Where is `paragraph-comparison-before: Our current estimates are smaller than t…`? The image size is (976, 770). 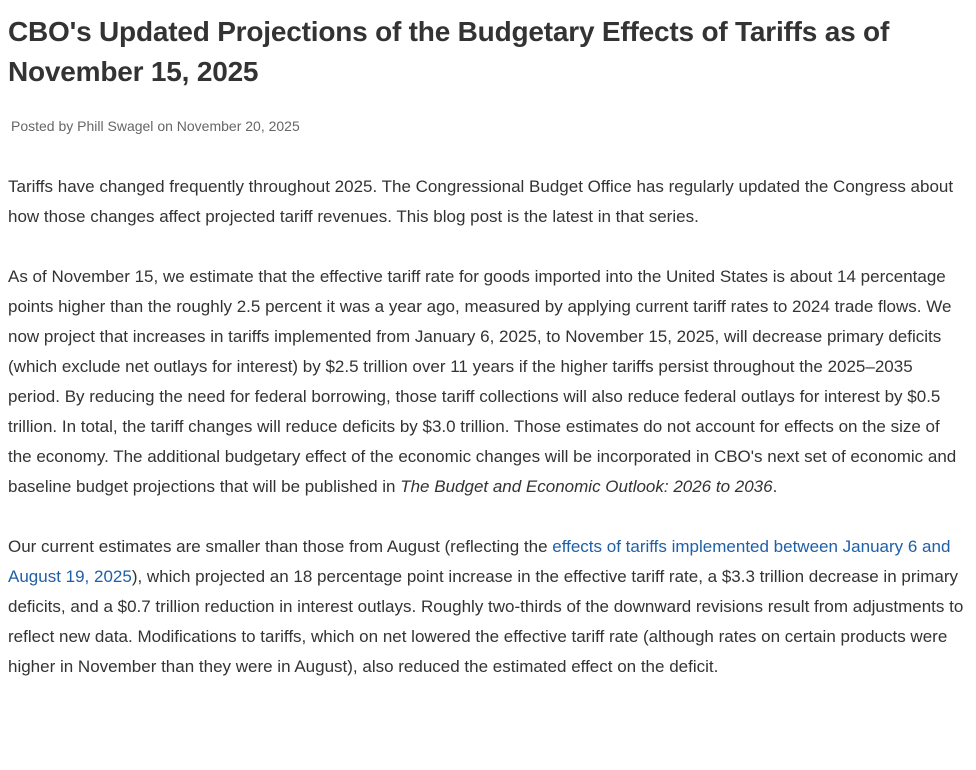
paragraph-comparison-before: Our current estimates are smaller than t… is located at coordinates (280, 546).